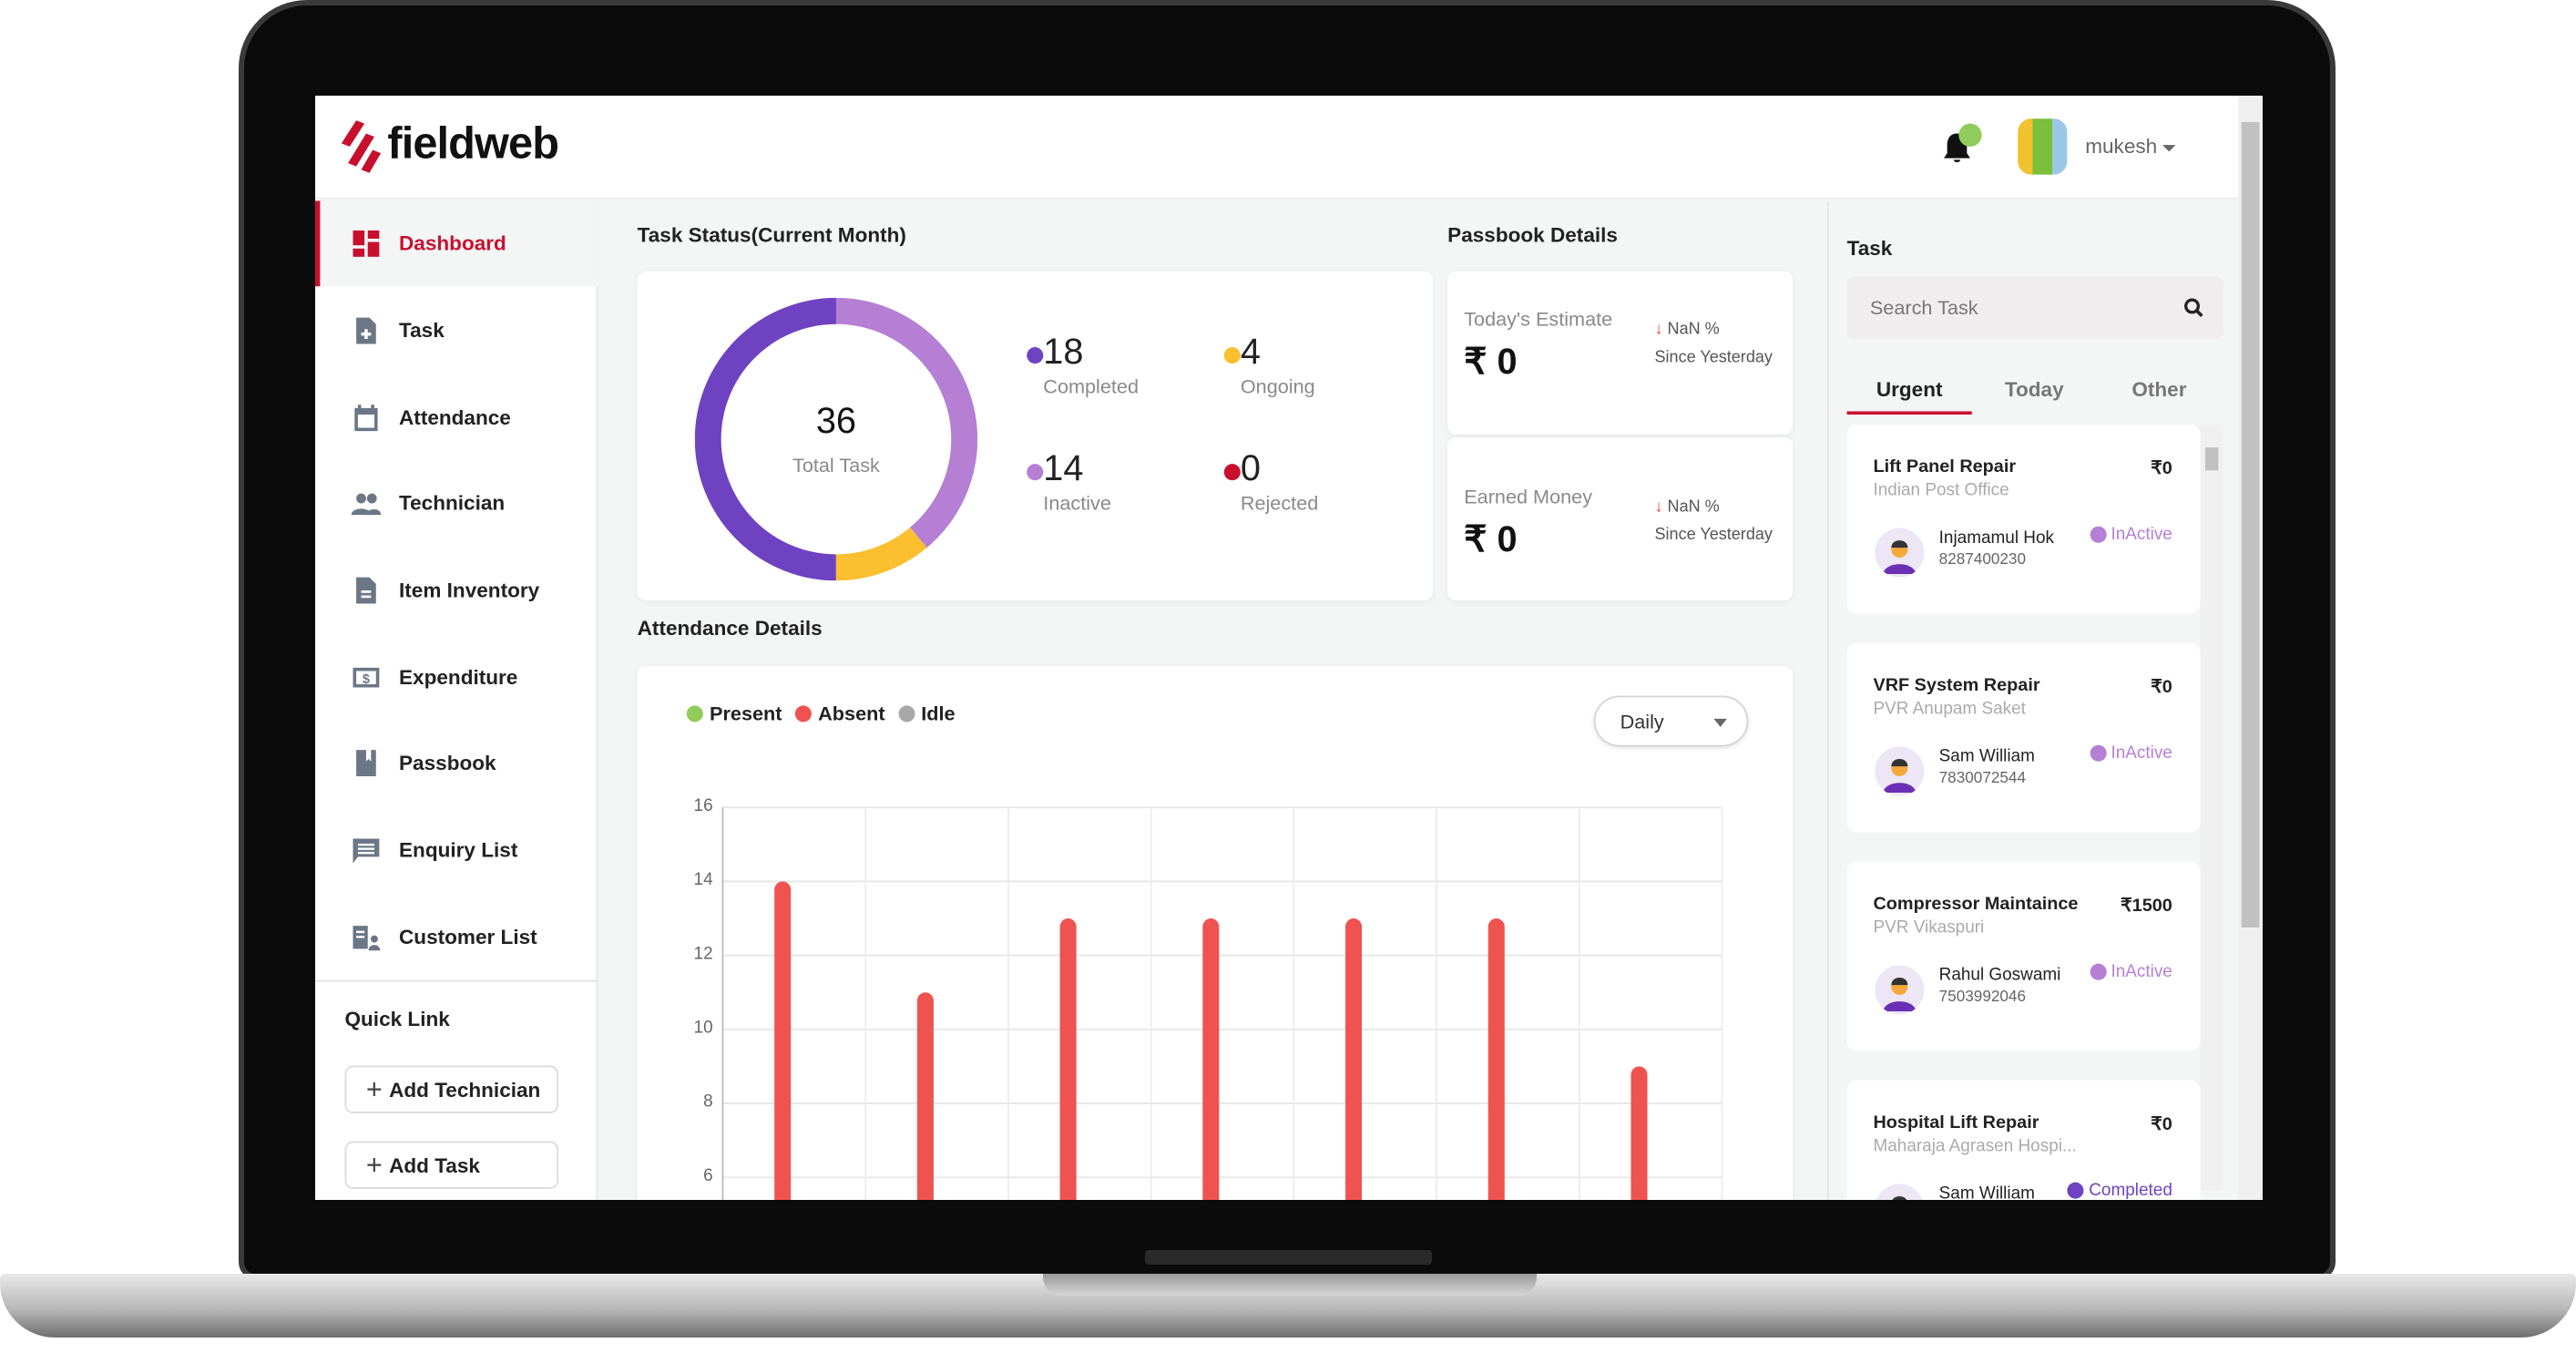  What do you see at coordinates (374, 1164) in the screenshot?
I see `plus-icon: +` at bounding box center [374, 1164].